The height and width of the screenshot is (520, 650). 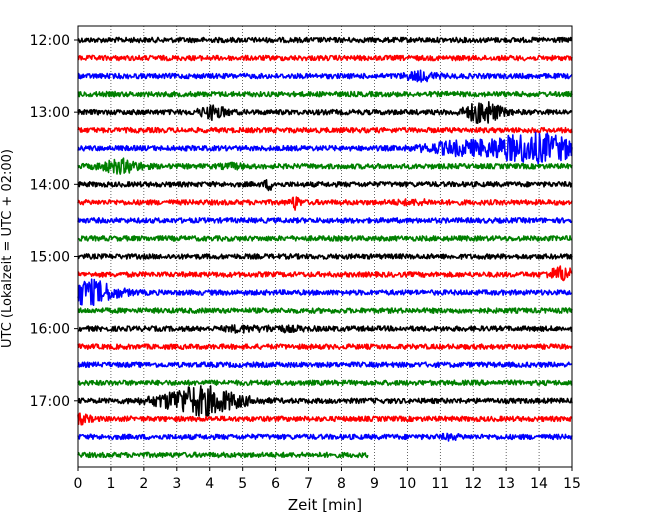 What do you see at coordinates (341, 484) in the screenshot?
I see `x-tick-label: 8` at bounding box center [341, 484].